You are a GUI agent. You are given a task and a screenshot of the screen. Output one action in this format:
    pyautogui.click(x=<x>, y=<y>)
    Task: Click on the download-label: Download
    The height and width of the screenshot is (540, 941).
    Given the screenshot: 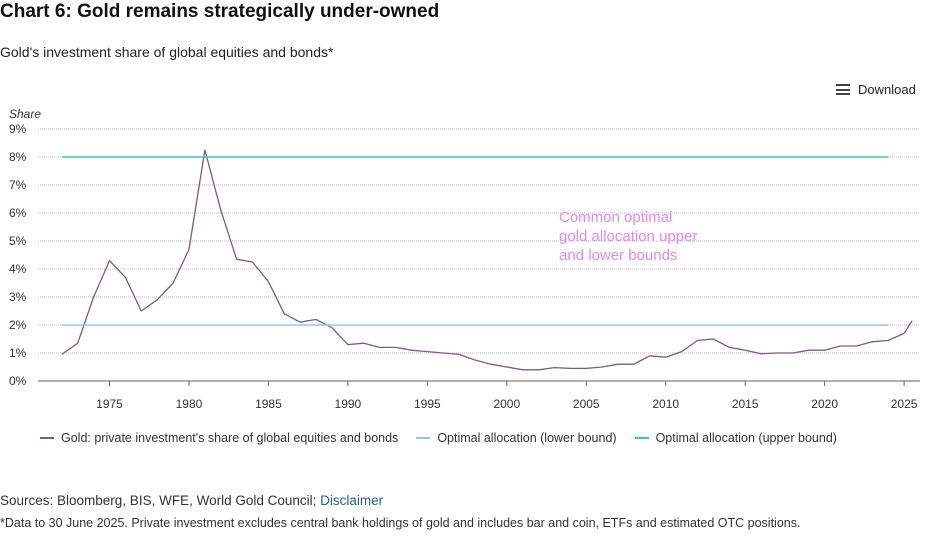 What is the action you would take?
    pyautogui.click(x=887, y=89)
    